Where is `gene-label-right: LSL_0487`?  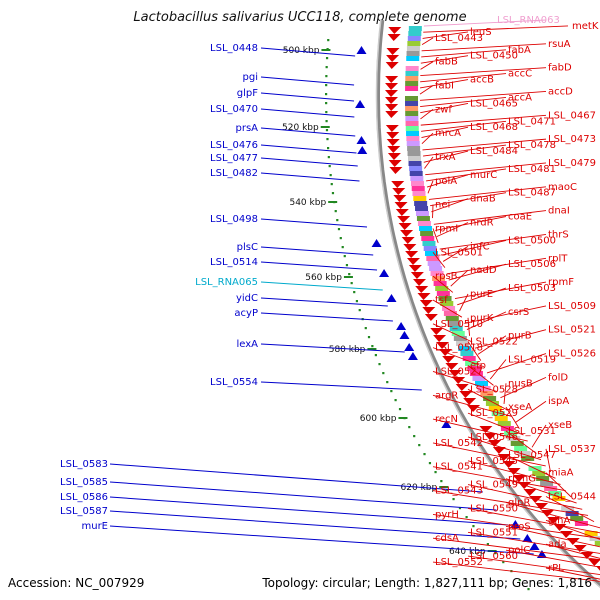
gene-label-right: LSL_0487 is located at coordinates (532, 193).